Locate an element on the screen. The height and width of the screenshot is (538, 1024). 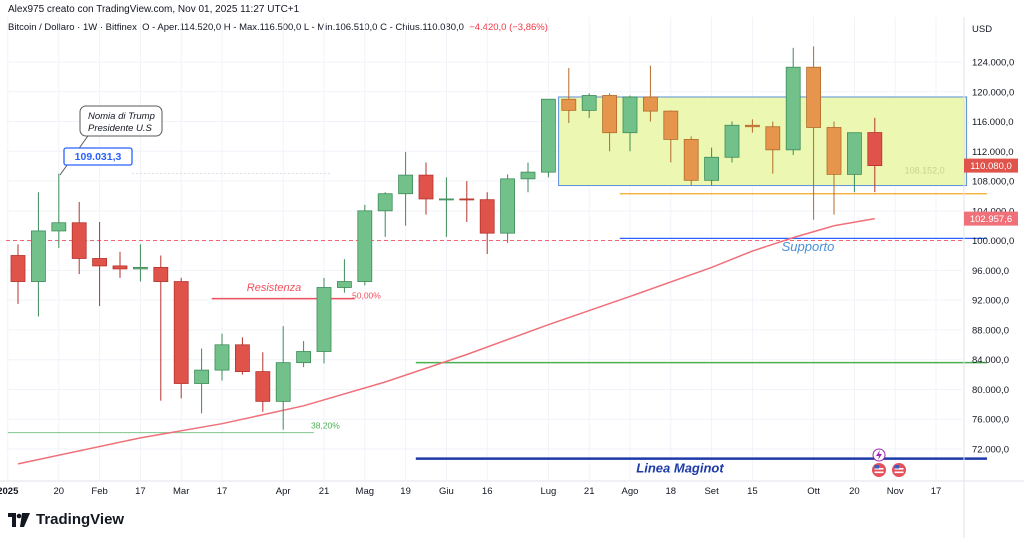
x-tick-label: Feb is located at coordinates (99, 491).